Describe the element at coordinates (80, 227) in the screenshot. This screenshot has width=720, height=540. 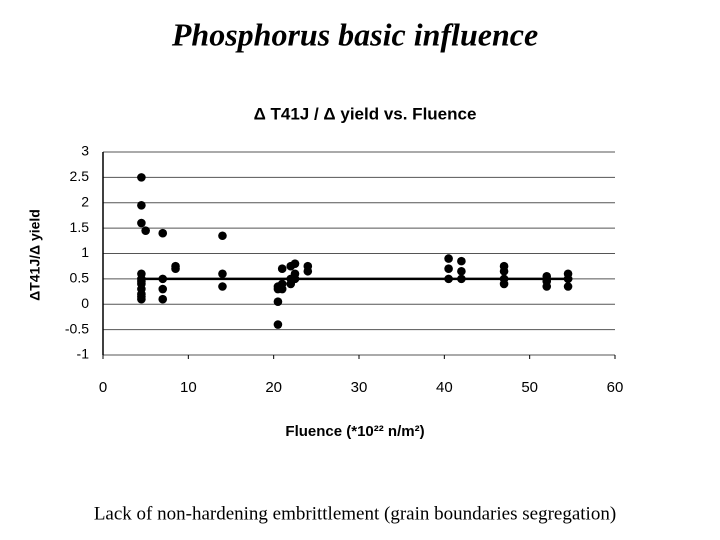
I see `y-tick-label: 1.5` at that location.